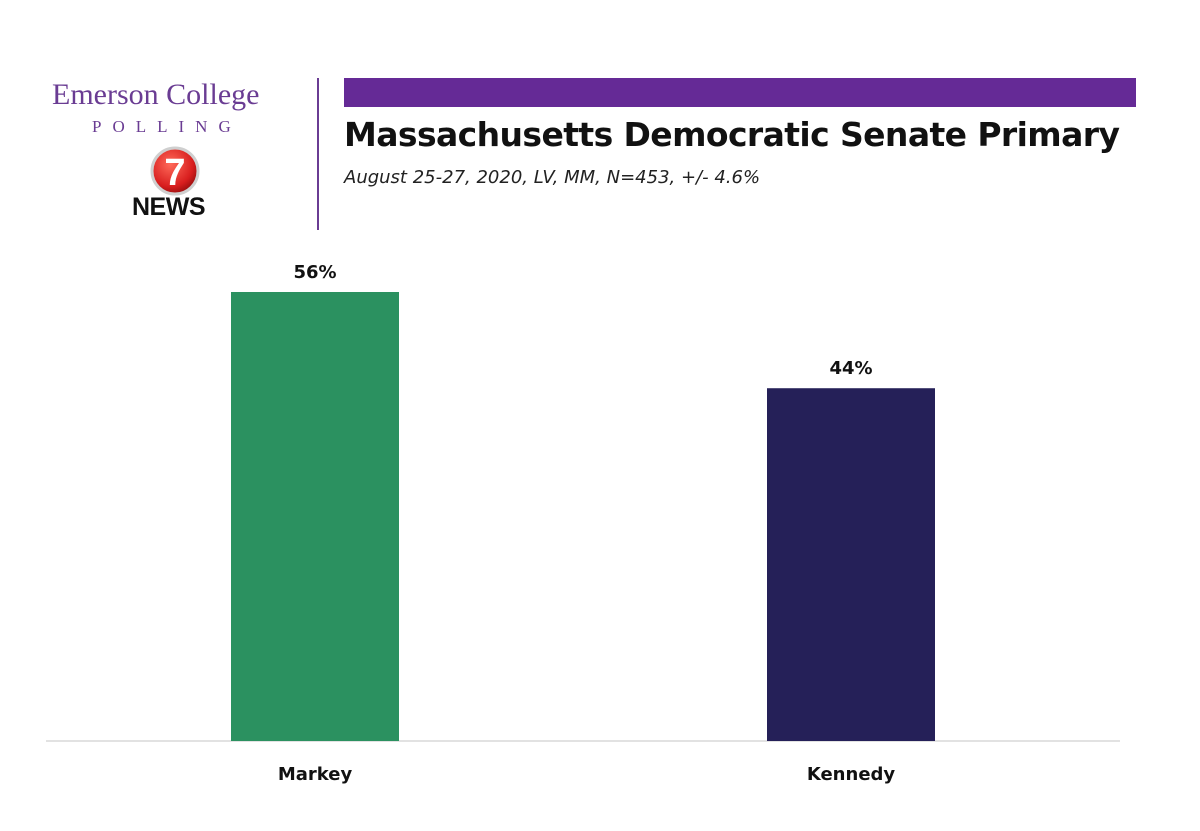 The image size is (1200, 831). I want to click on data-label-markey: 56%, so click(314, 272).